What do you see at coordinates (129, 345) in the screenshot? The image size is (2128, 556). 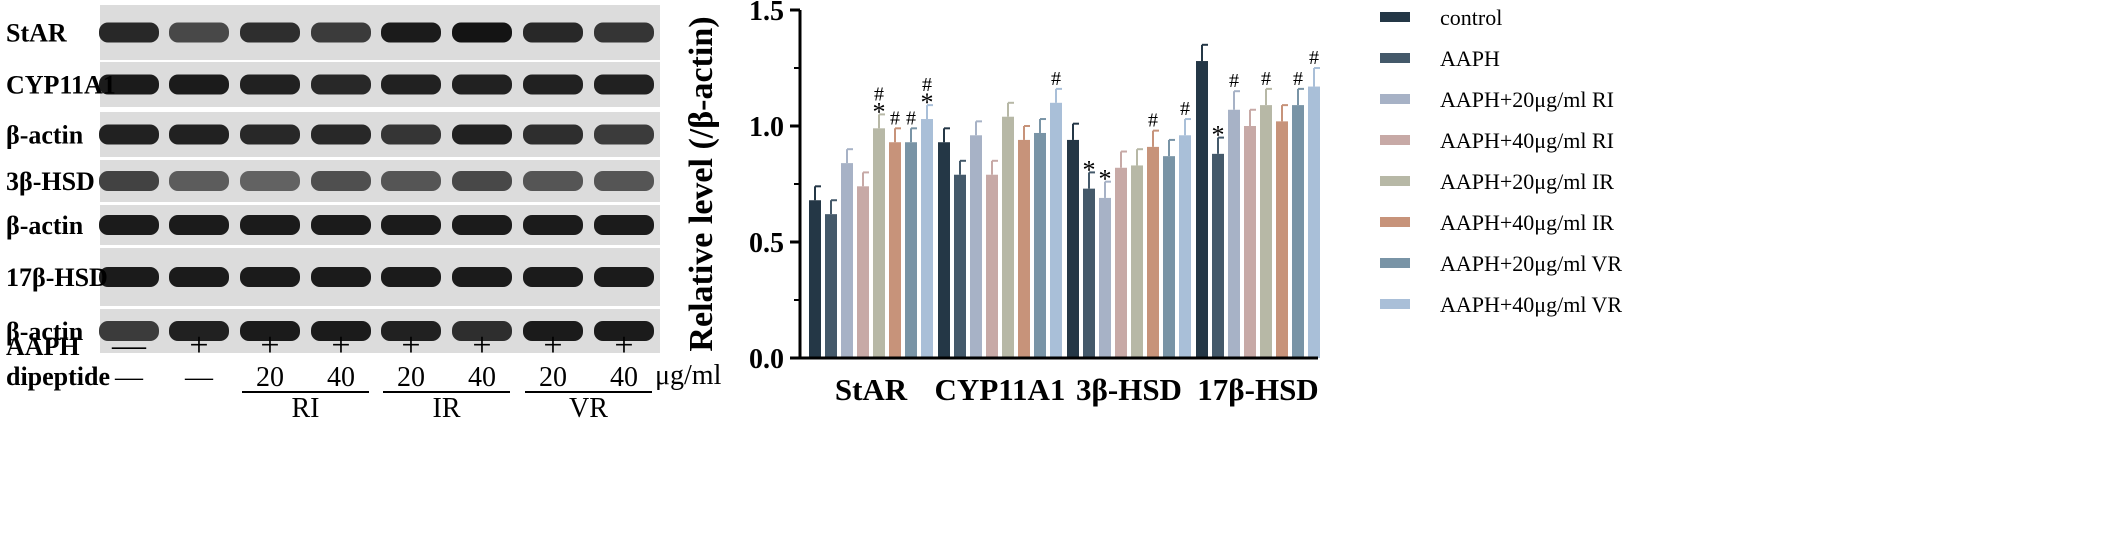 I see `aaph-sign: —` at bounding box center [129, 345].